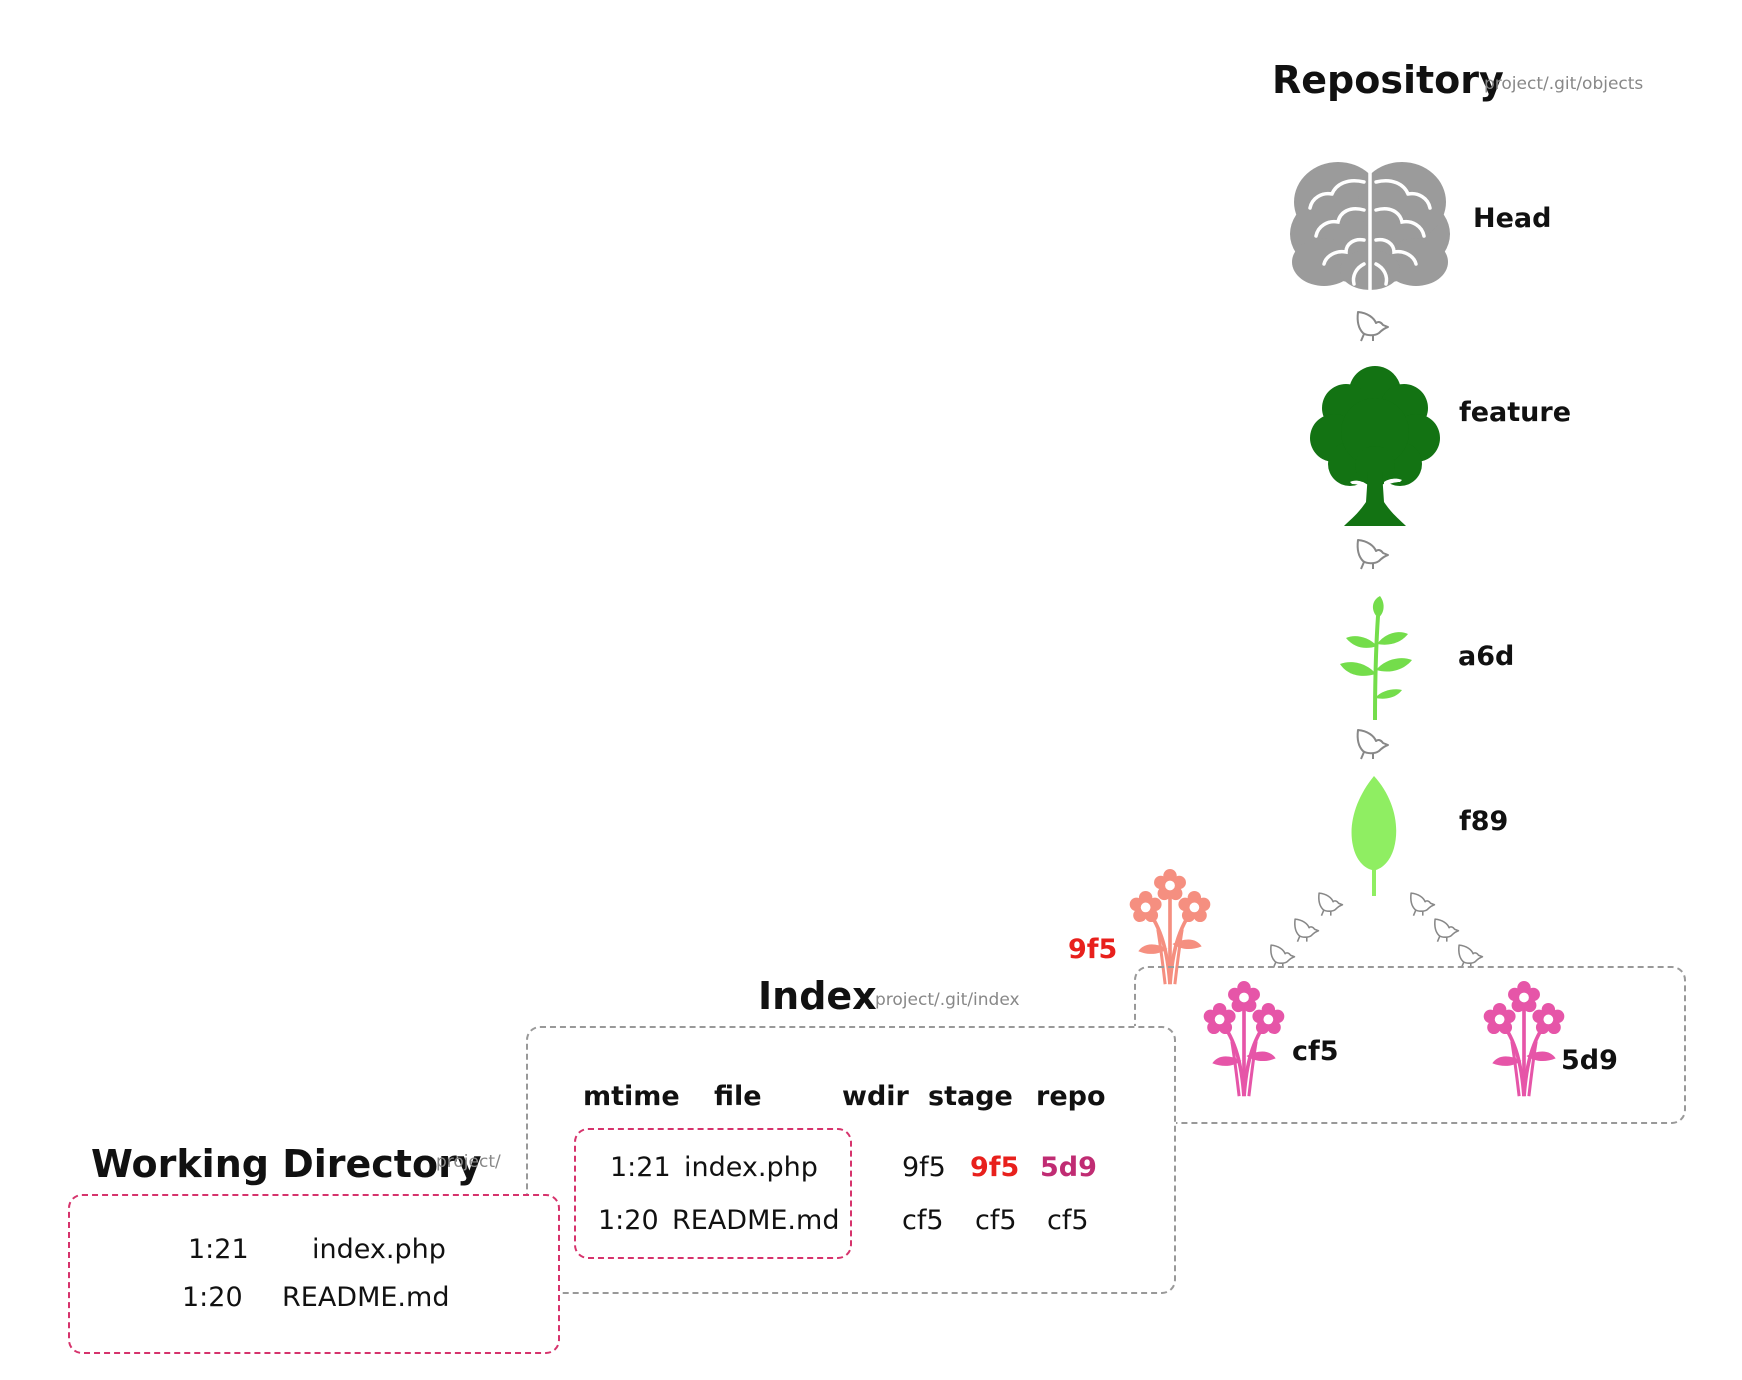  Describe the element at coordinates (1486, 656) in the screenshot. I see `commit-label: a6d` at that location.